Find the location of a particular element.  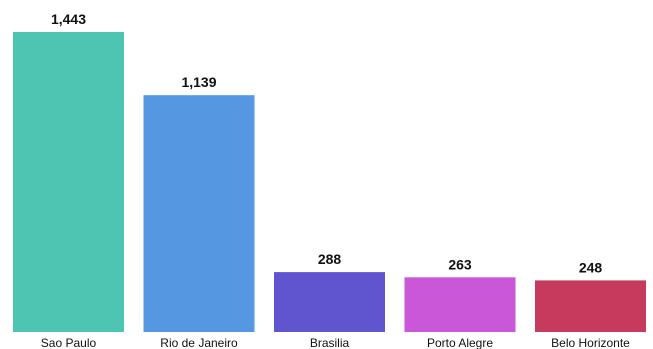

category-label: Brasilia is located at coordinates (330, 342).